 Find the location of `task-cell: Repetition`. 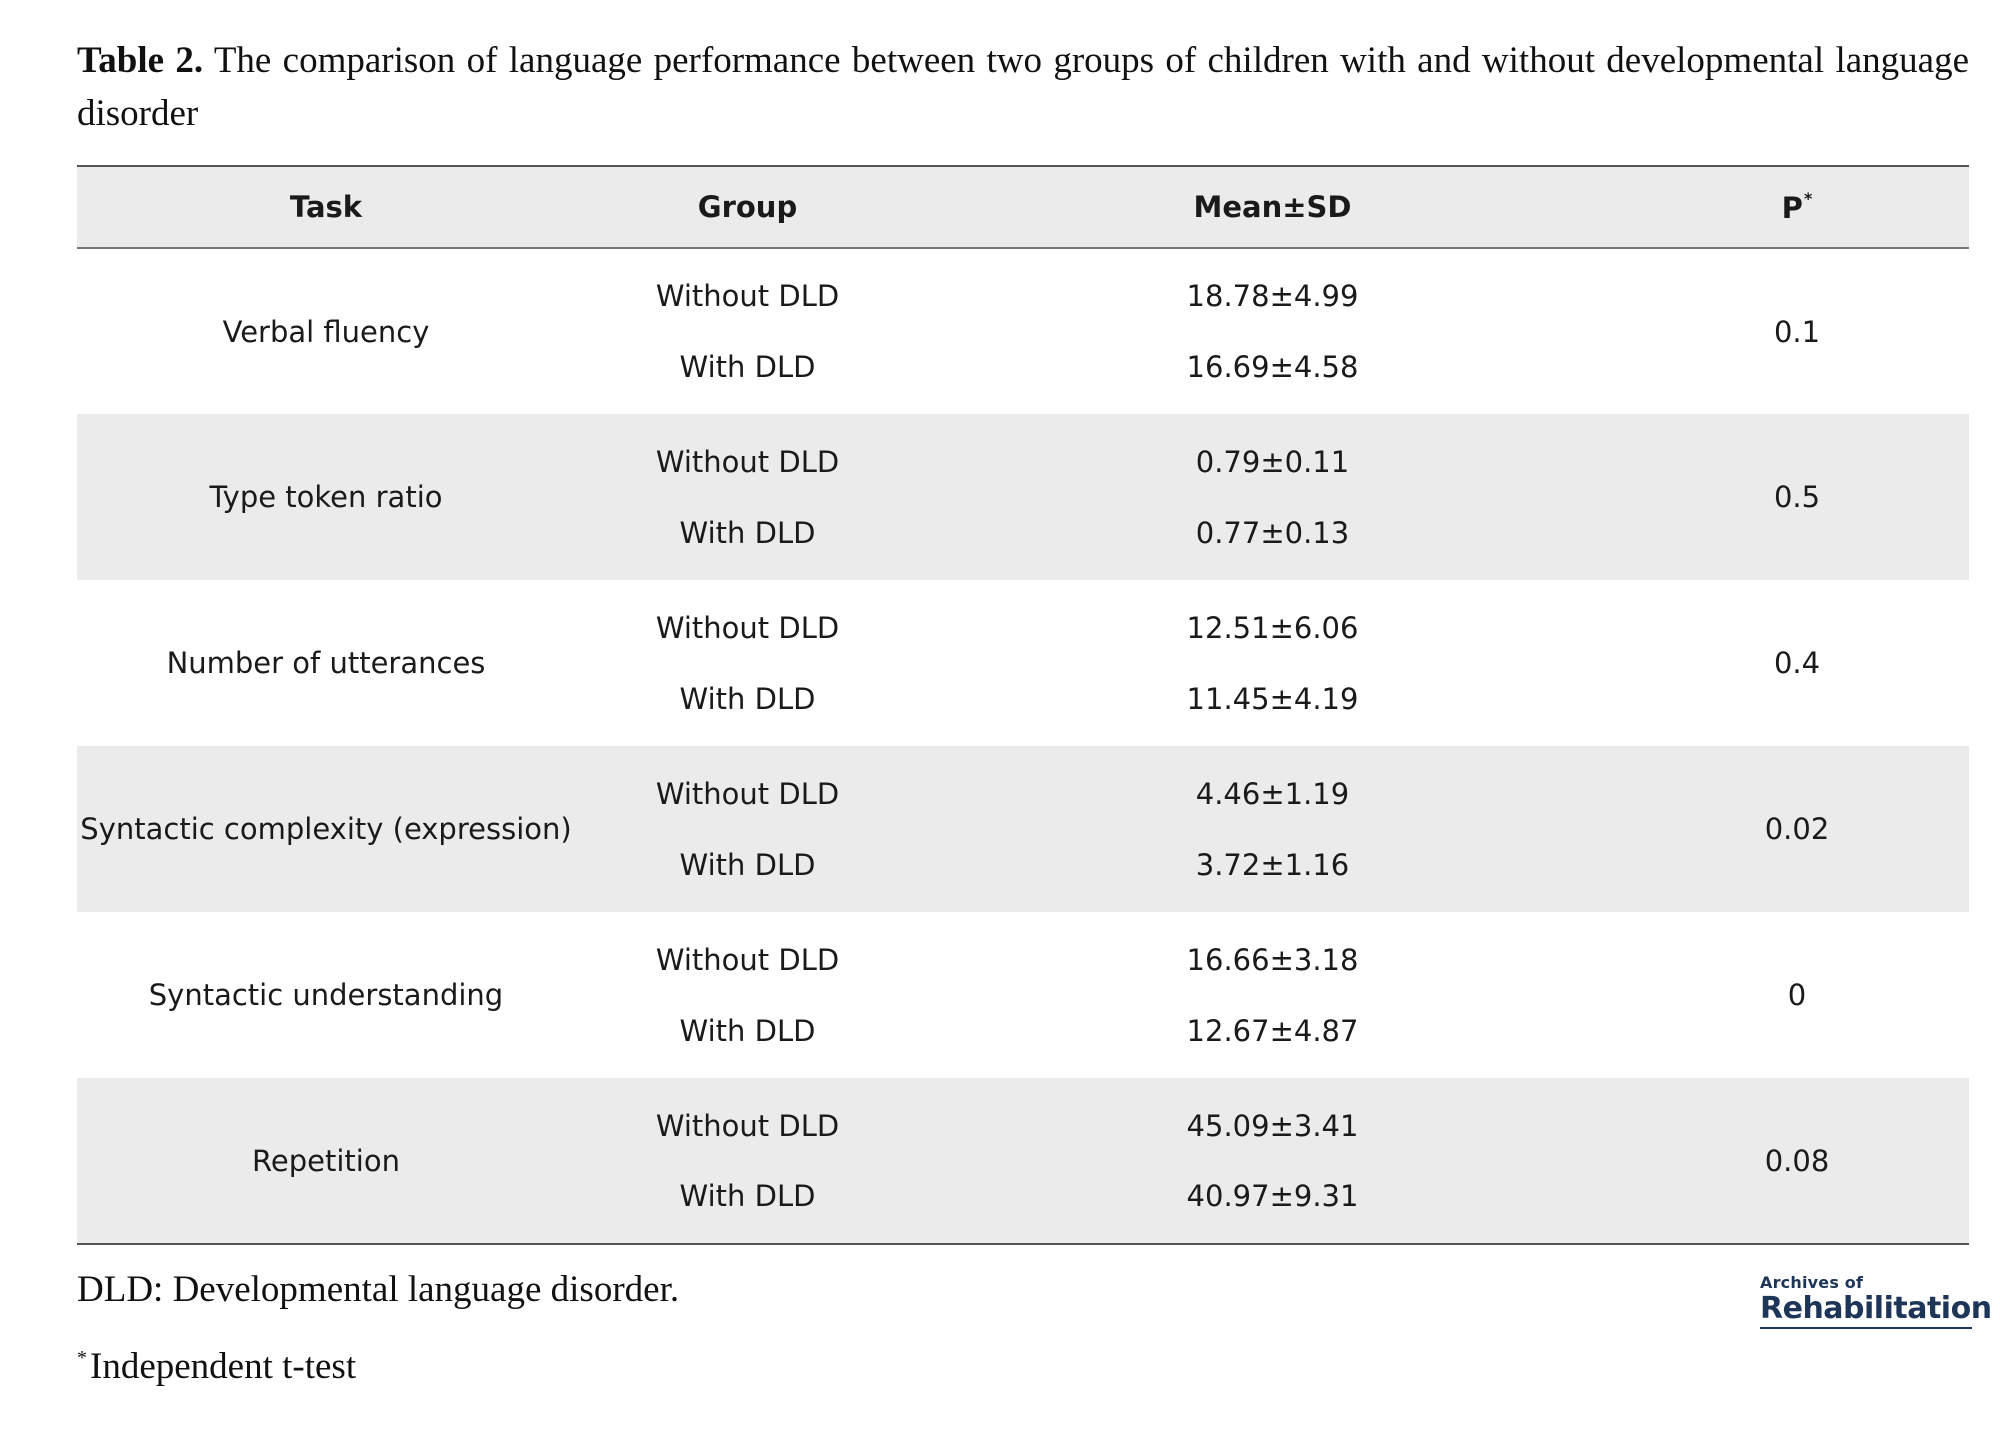

task-cell: Repetition is located at coordinates (326, 1161).